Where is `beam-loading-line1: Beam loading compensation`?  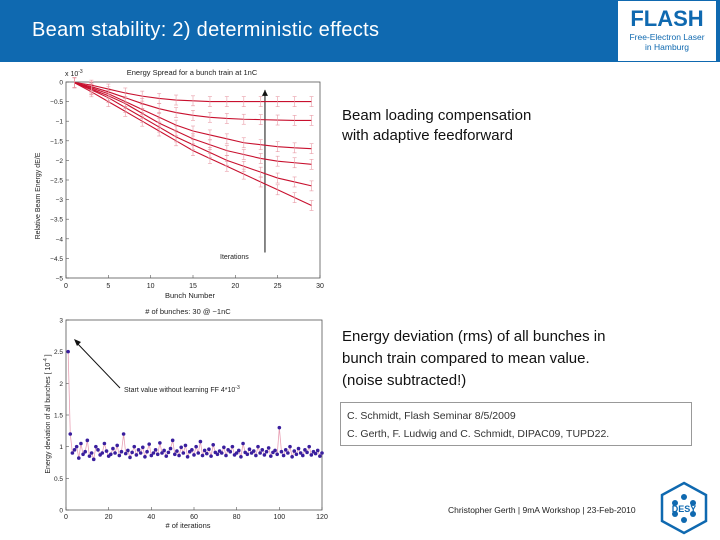 beam-loading-line1: Beam loading compensation is located at coordinates (437, 115).